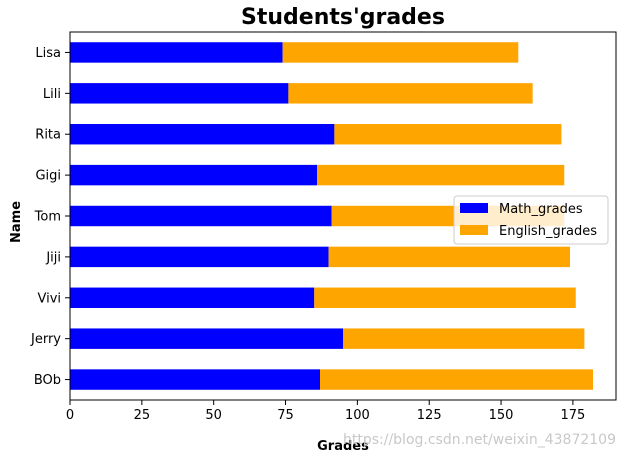  Describe the element at coordinates (47, 380) in the screenshot. I see `y-tick-label-bob: BOb` at that location.